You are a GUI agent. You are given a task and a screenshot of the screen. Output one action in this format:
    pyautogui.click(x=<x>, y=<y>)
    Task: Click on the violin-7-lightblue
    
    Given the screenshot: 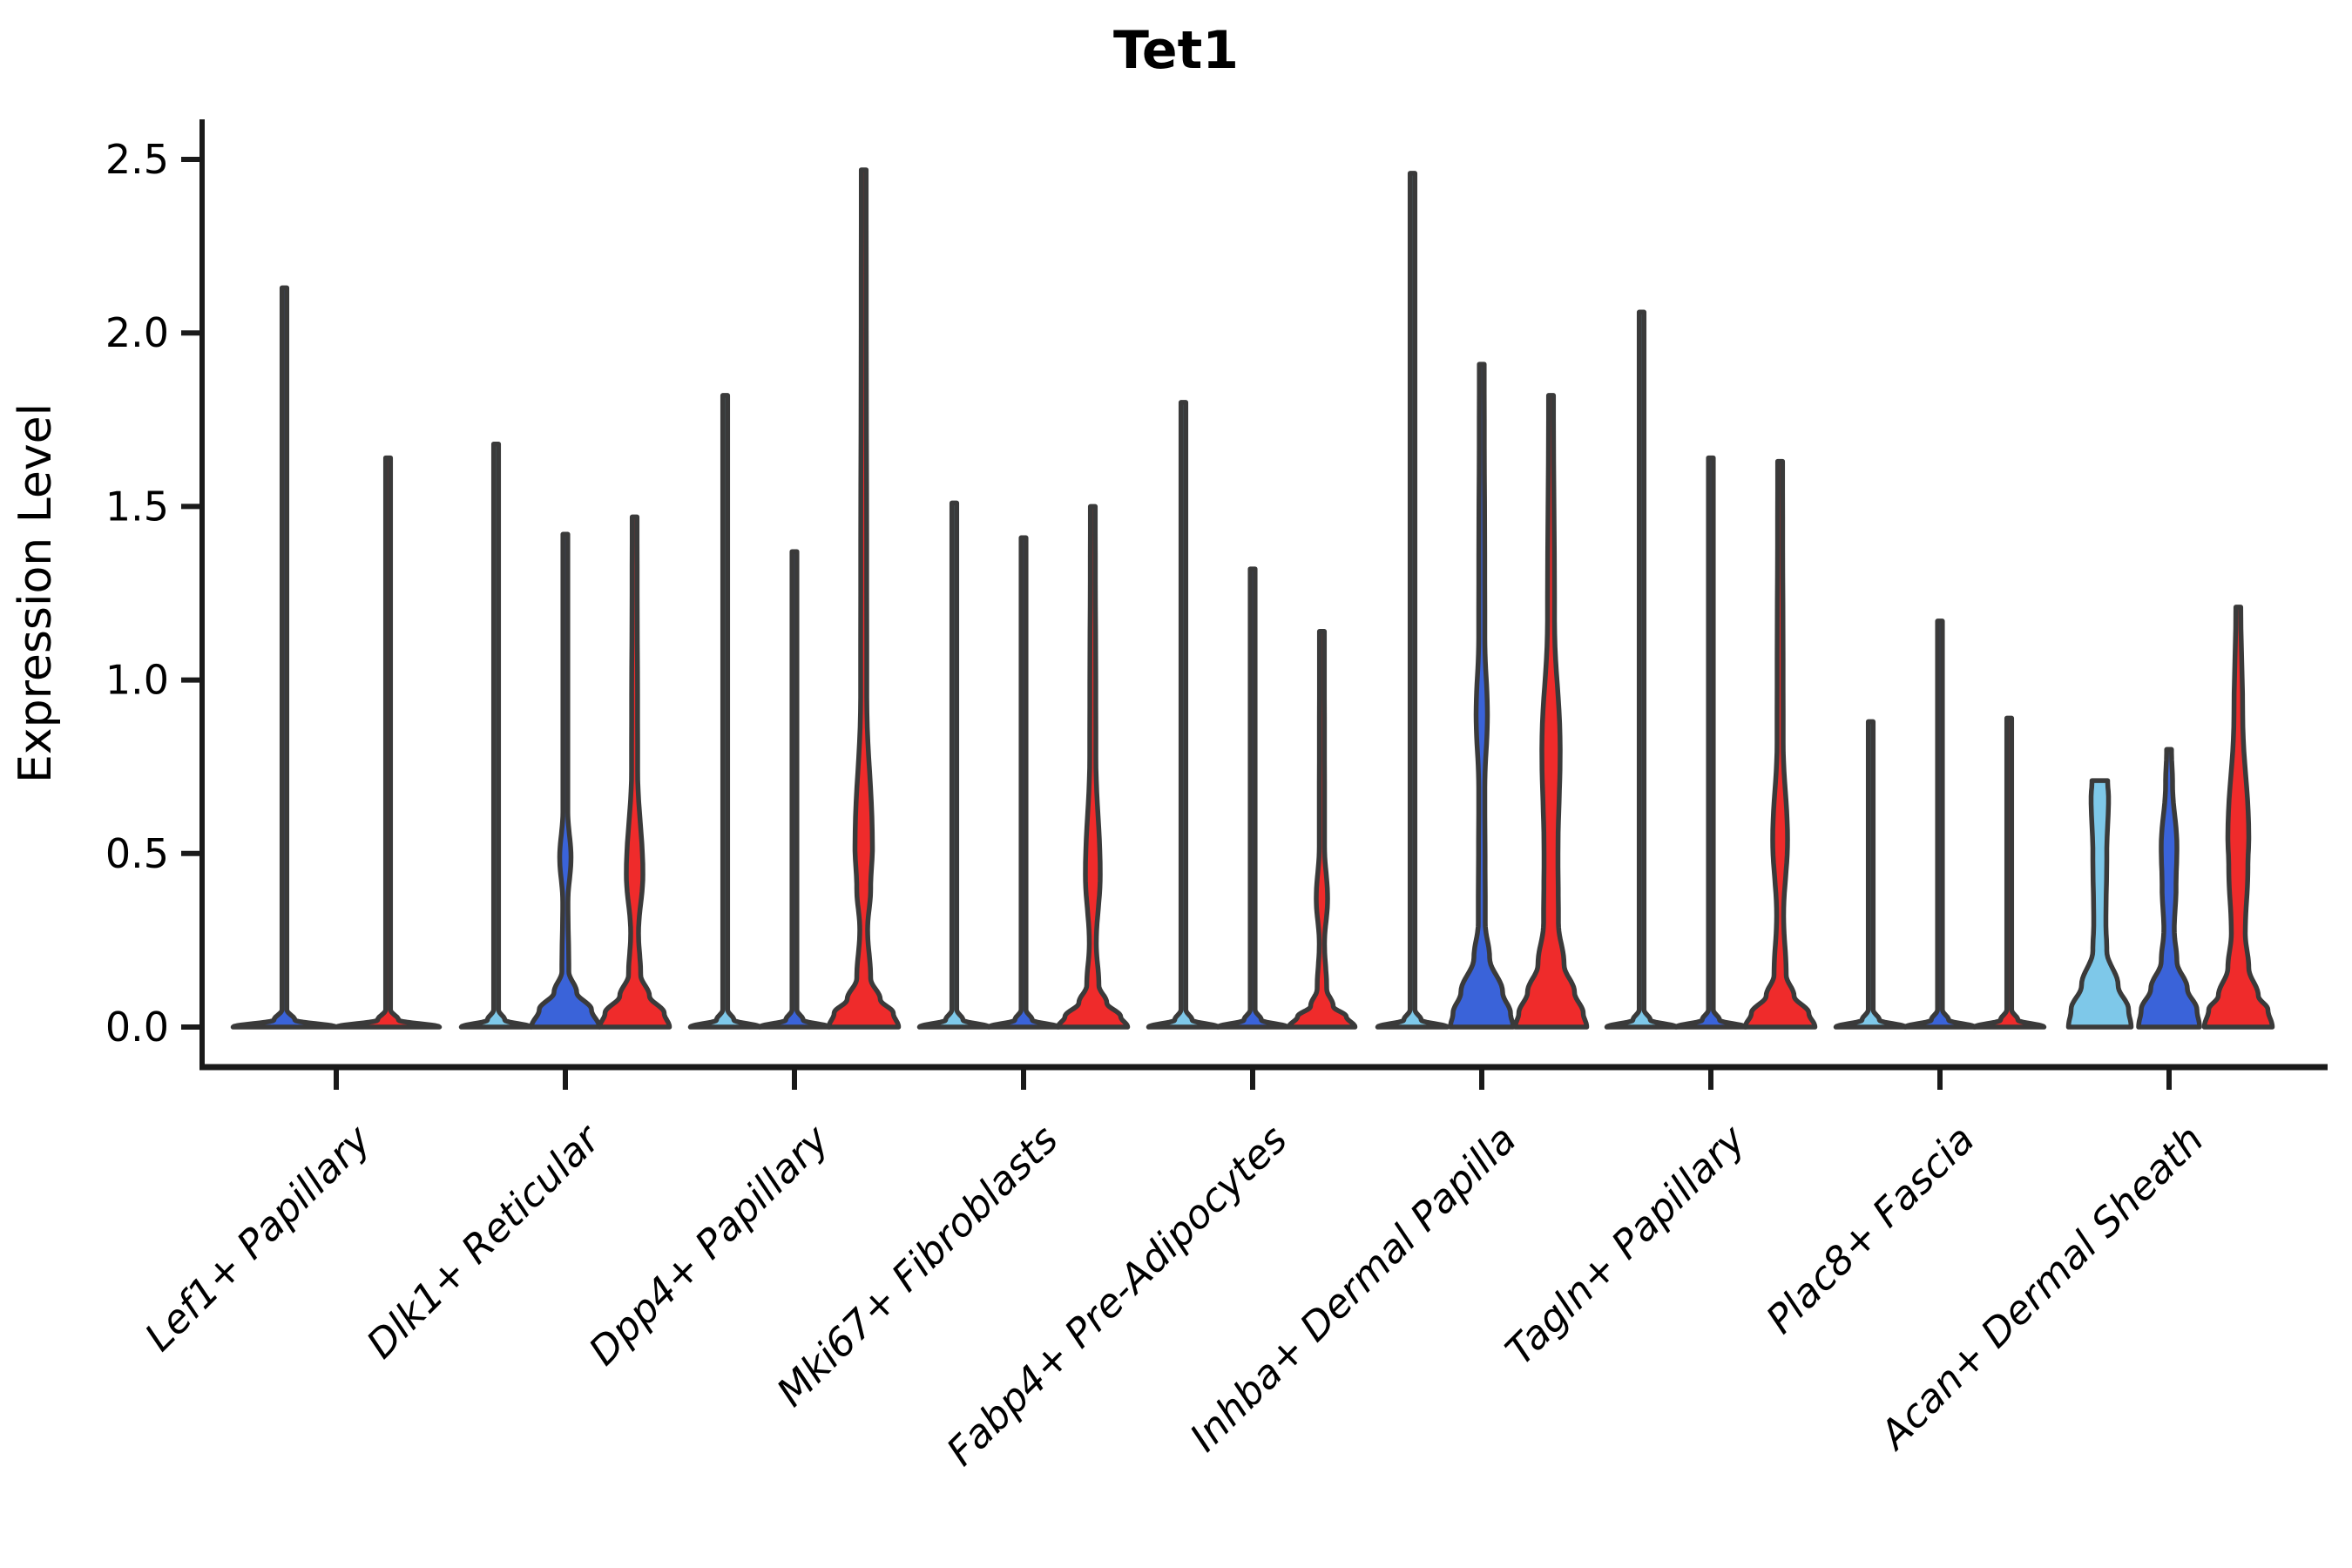 What is the action you would take?
    pyautogui.click(x=1642, y=669)
    